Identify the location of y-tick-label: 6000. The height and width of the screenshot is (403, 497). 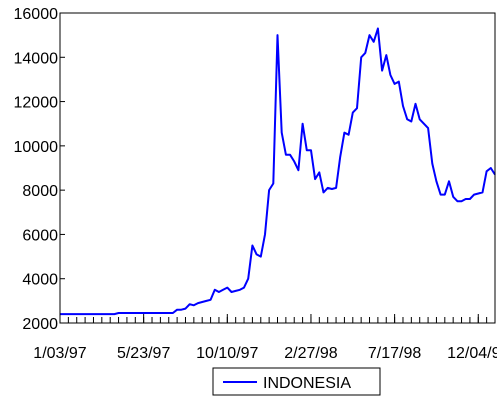
(40, 235).